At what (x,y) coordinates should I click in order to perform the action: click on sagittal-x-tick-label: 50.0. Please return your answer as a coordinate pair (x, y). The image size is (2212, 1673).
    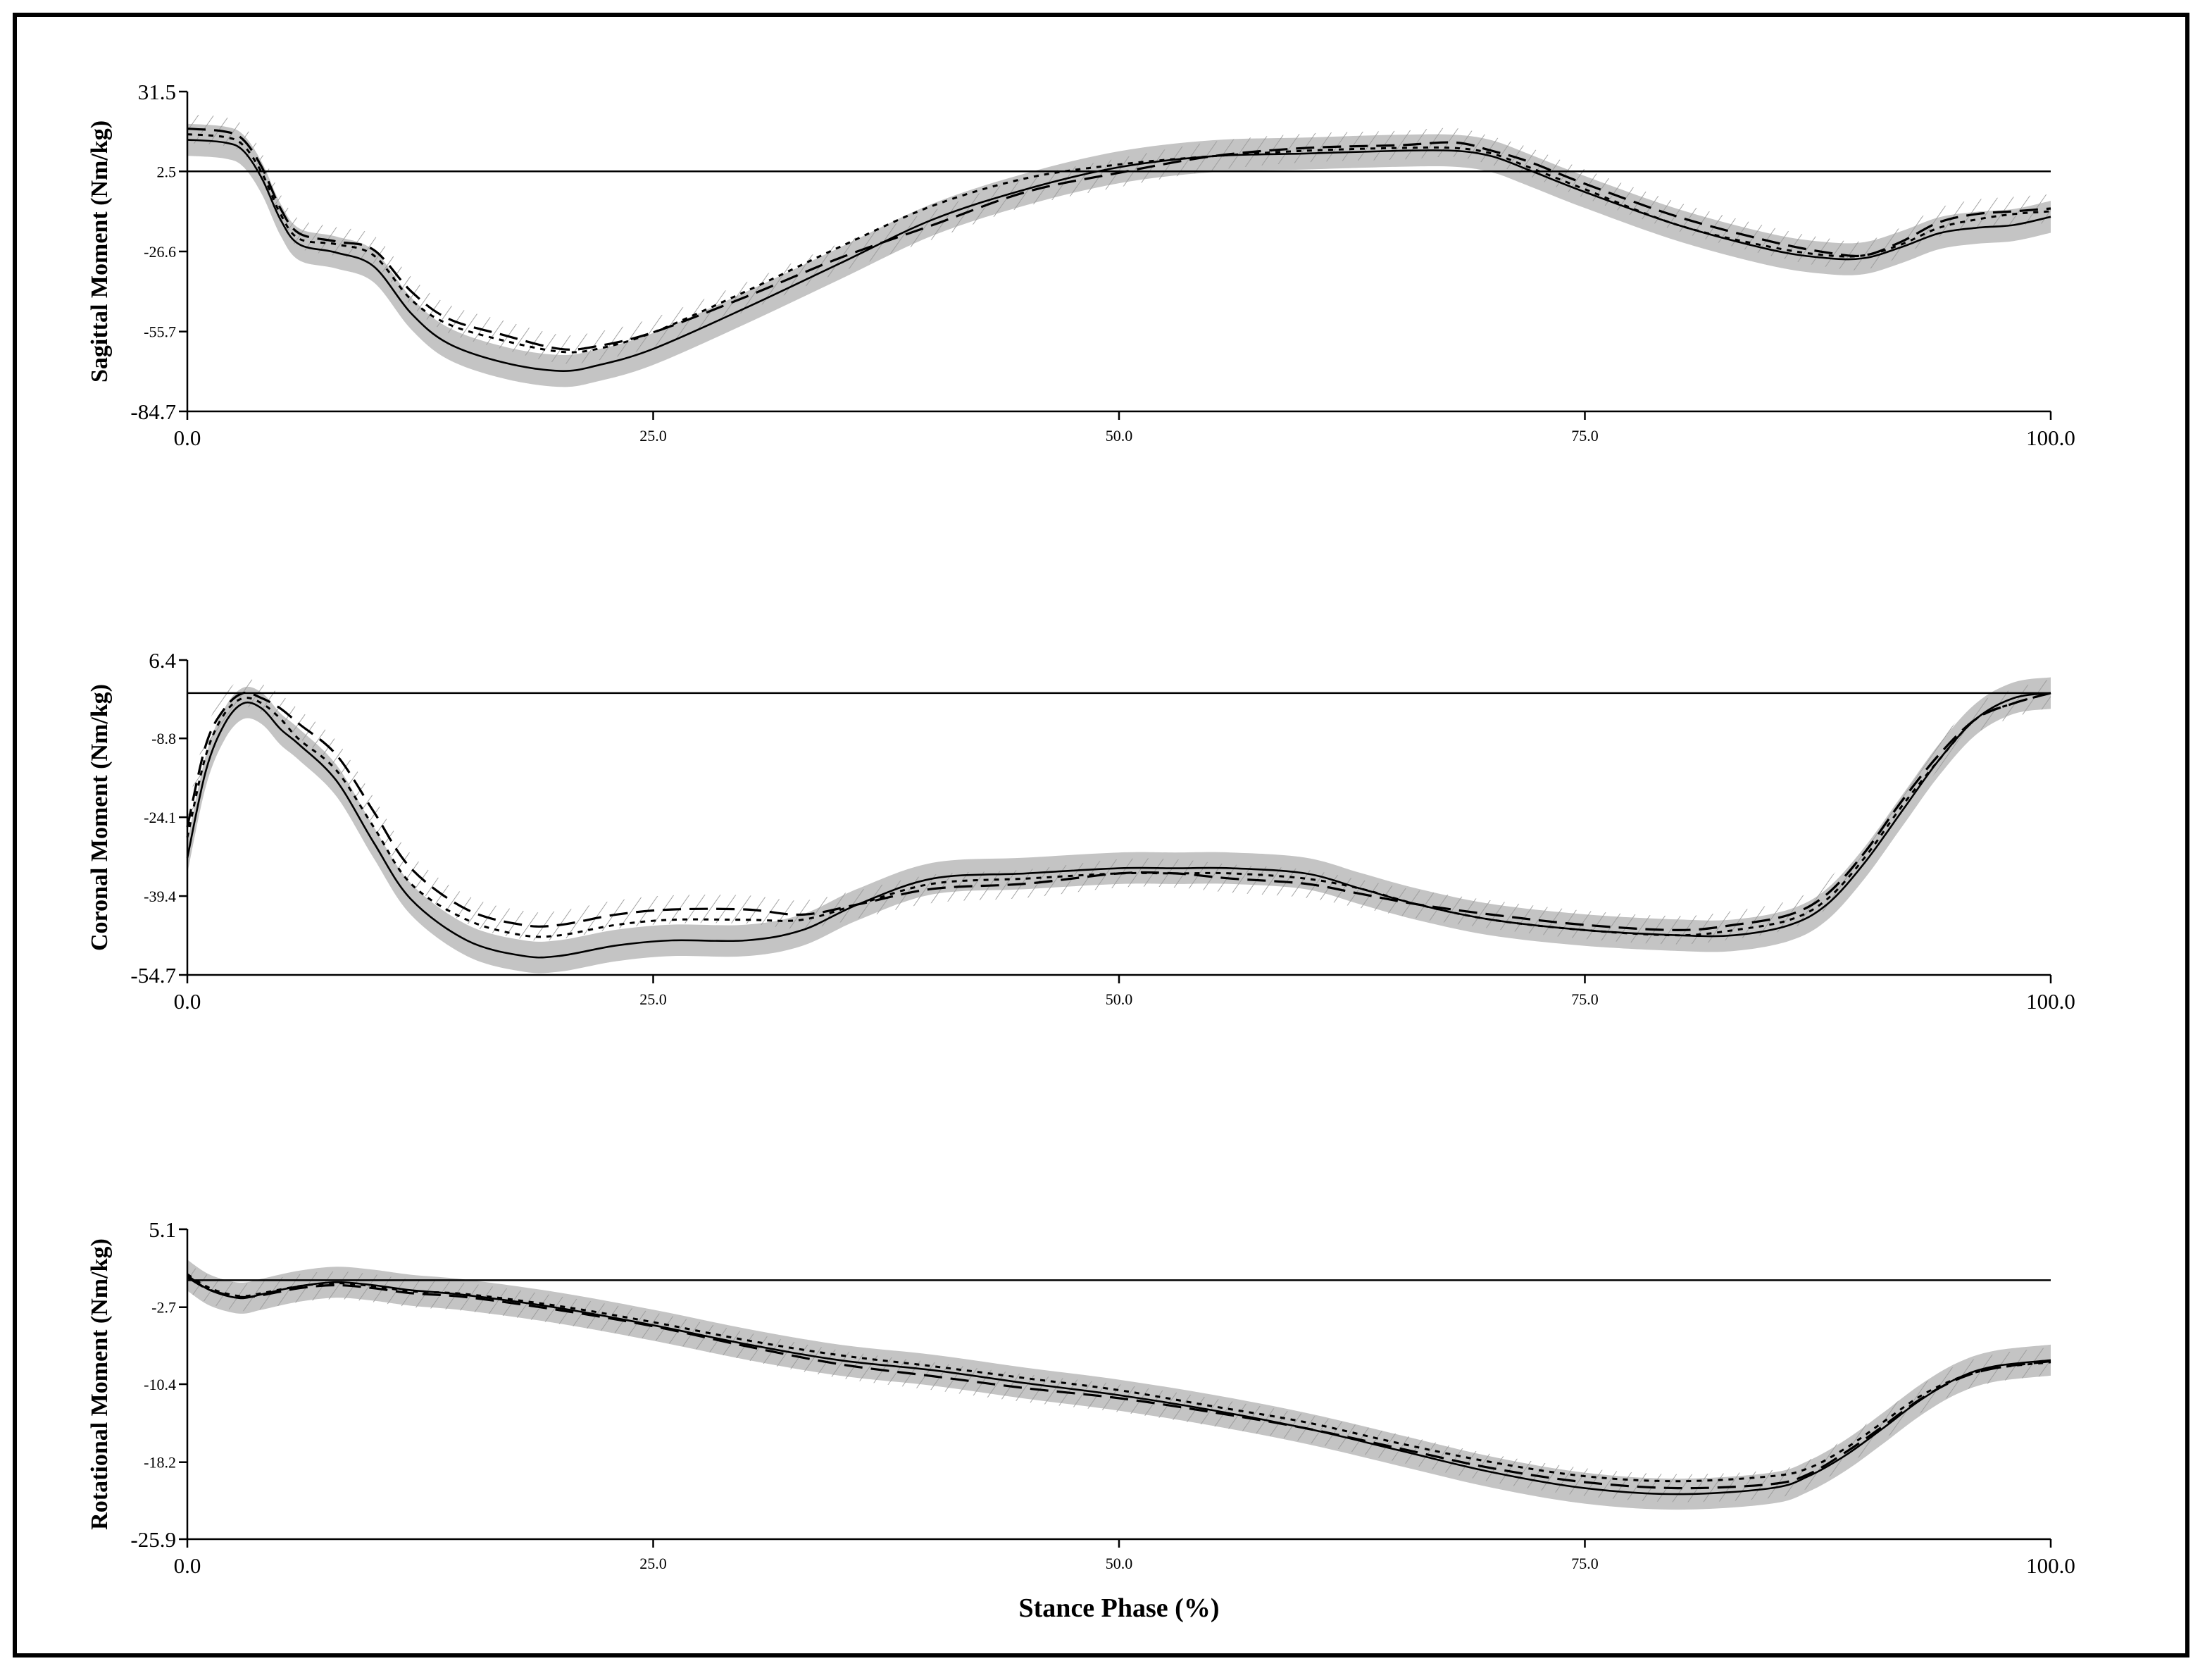
    Looking at the image, I should click on (1119, 435).